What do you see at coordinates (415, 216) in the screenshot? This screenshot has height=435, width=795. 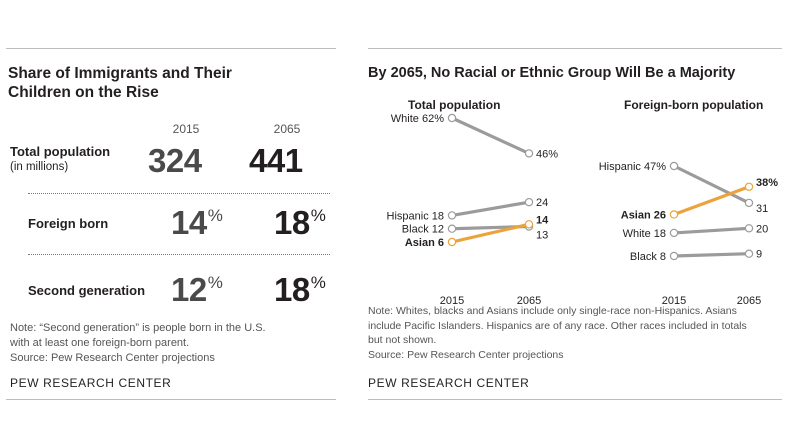 I see `data-label-hispanic-2015: Hispanic 18` at bounding box center [415, 216].